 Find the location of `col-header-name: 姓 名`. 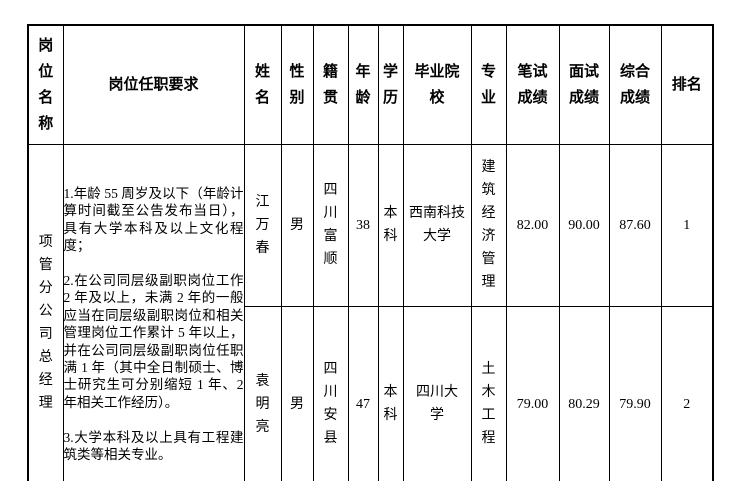

col-header-name: 姓 名 is located at coordinates (262, 84).